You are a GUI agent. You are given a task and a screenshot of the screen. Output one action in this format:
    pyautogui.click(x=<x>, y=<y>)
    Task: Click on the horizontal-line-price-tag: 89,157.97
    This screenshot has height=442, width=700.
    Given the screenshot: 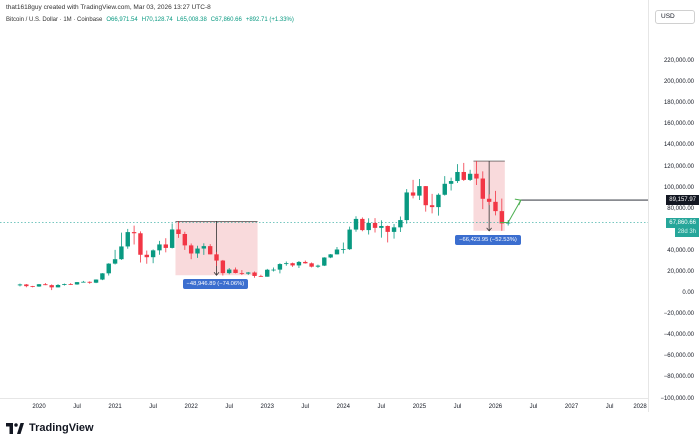 What is the action you would take?
    pyautogui.click(x=682, y=200)
    